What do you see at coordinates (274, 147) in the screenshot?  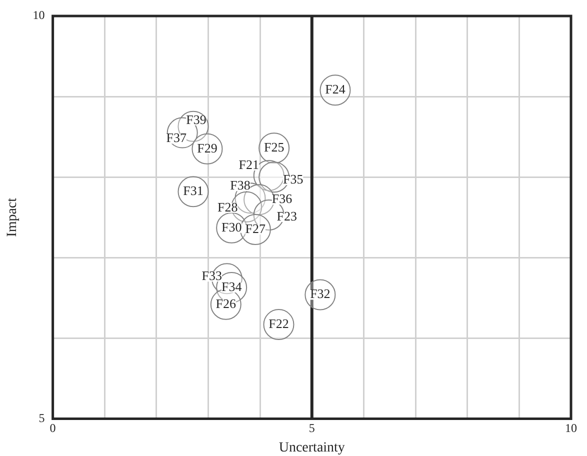 I see `annotation: F25` at bounding box center [274, 147].